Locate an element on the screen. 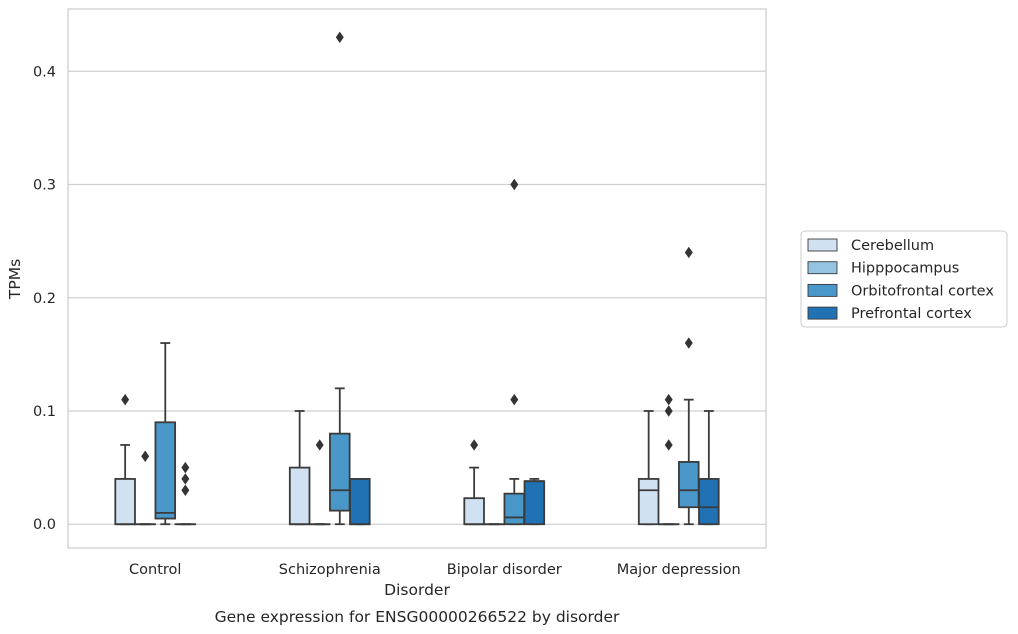 The image size is (1018, 634). y-tick-label: 0.4 is located at coordinates (44, 72).